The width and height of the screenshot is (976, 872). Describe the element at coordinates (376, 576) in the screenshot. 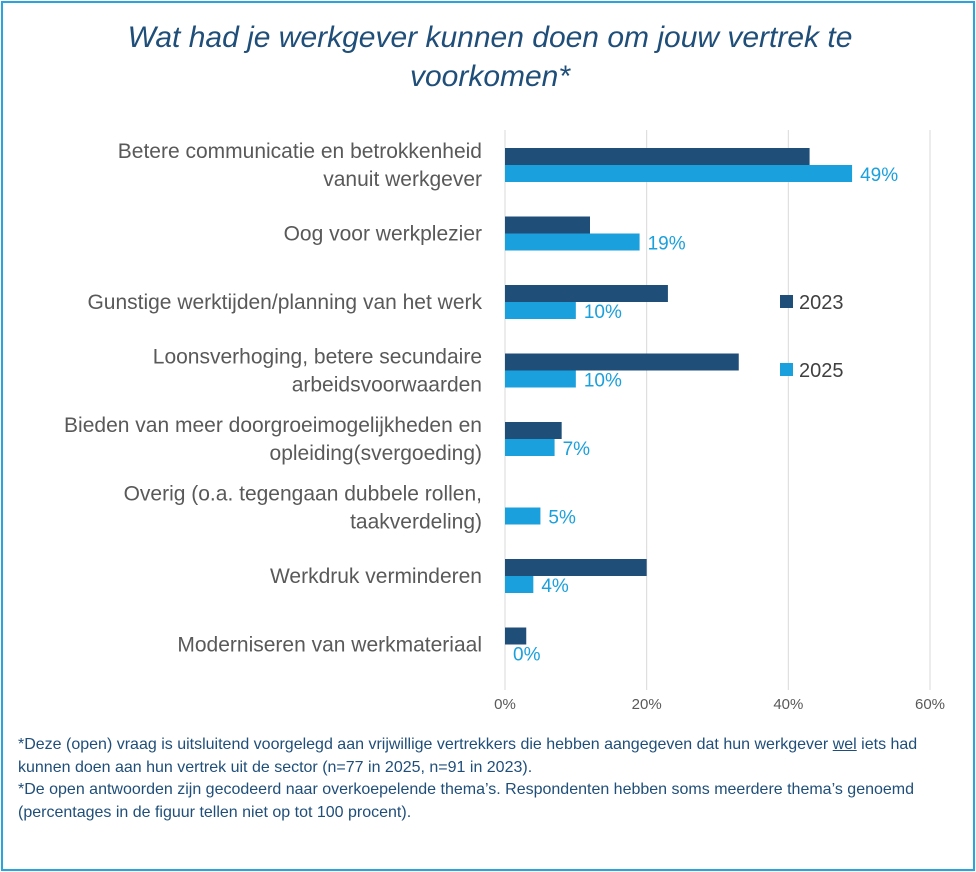

I see `category-label: Werkdruk verminderen` at that location.